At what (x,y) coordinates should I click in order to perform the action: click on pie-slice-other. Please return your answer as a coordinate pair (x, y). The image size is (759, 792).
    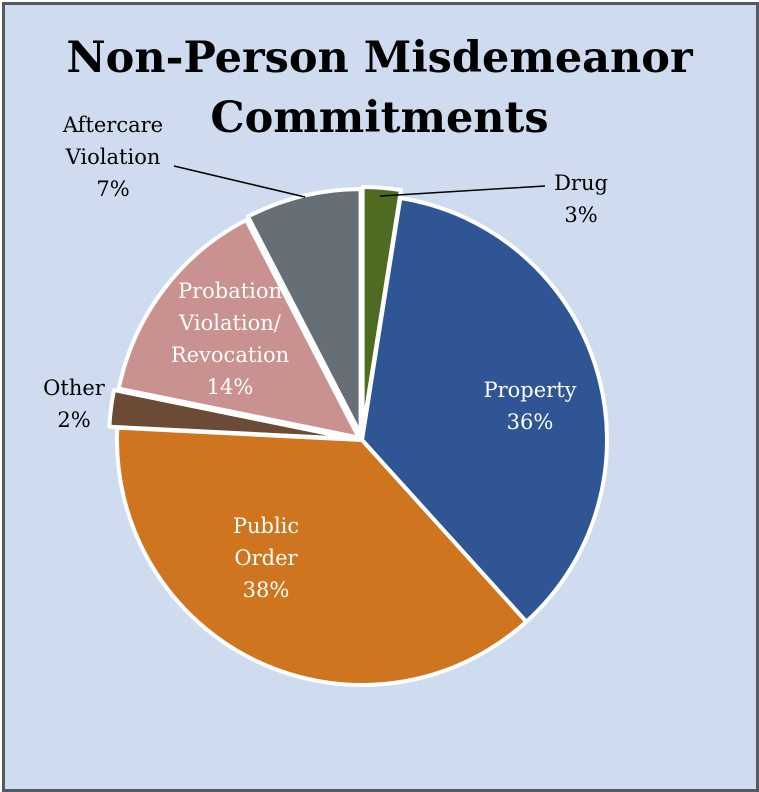
    Looking at the image, I should click on (232, 414).